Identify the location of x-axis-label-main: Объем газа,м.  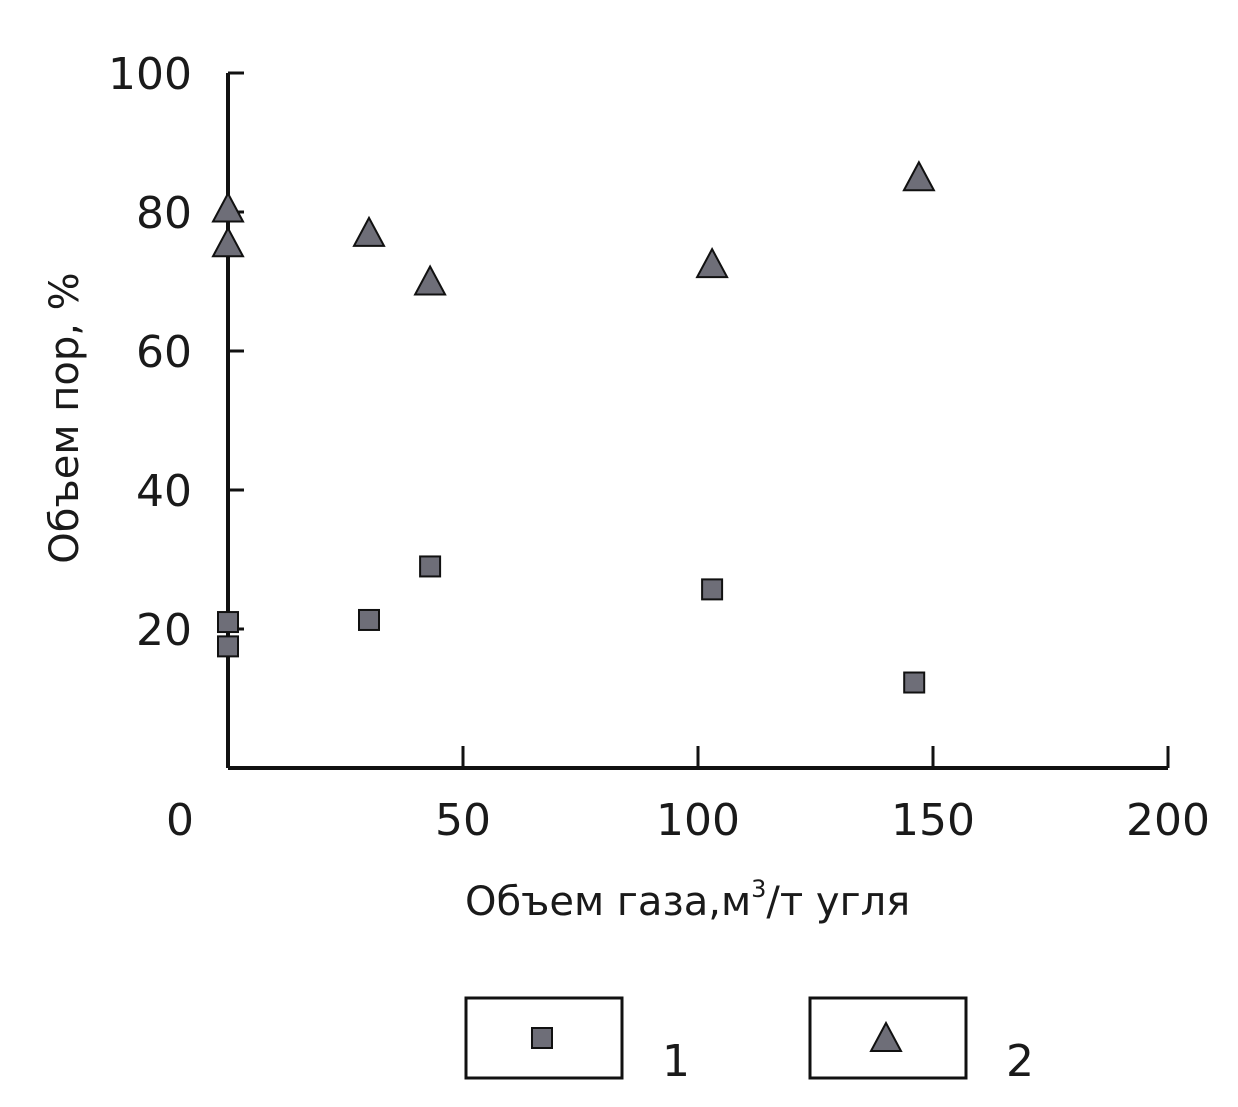
(608, 902).